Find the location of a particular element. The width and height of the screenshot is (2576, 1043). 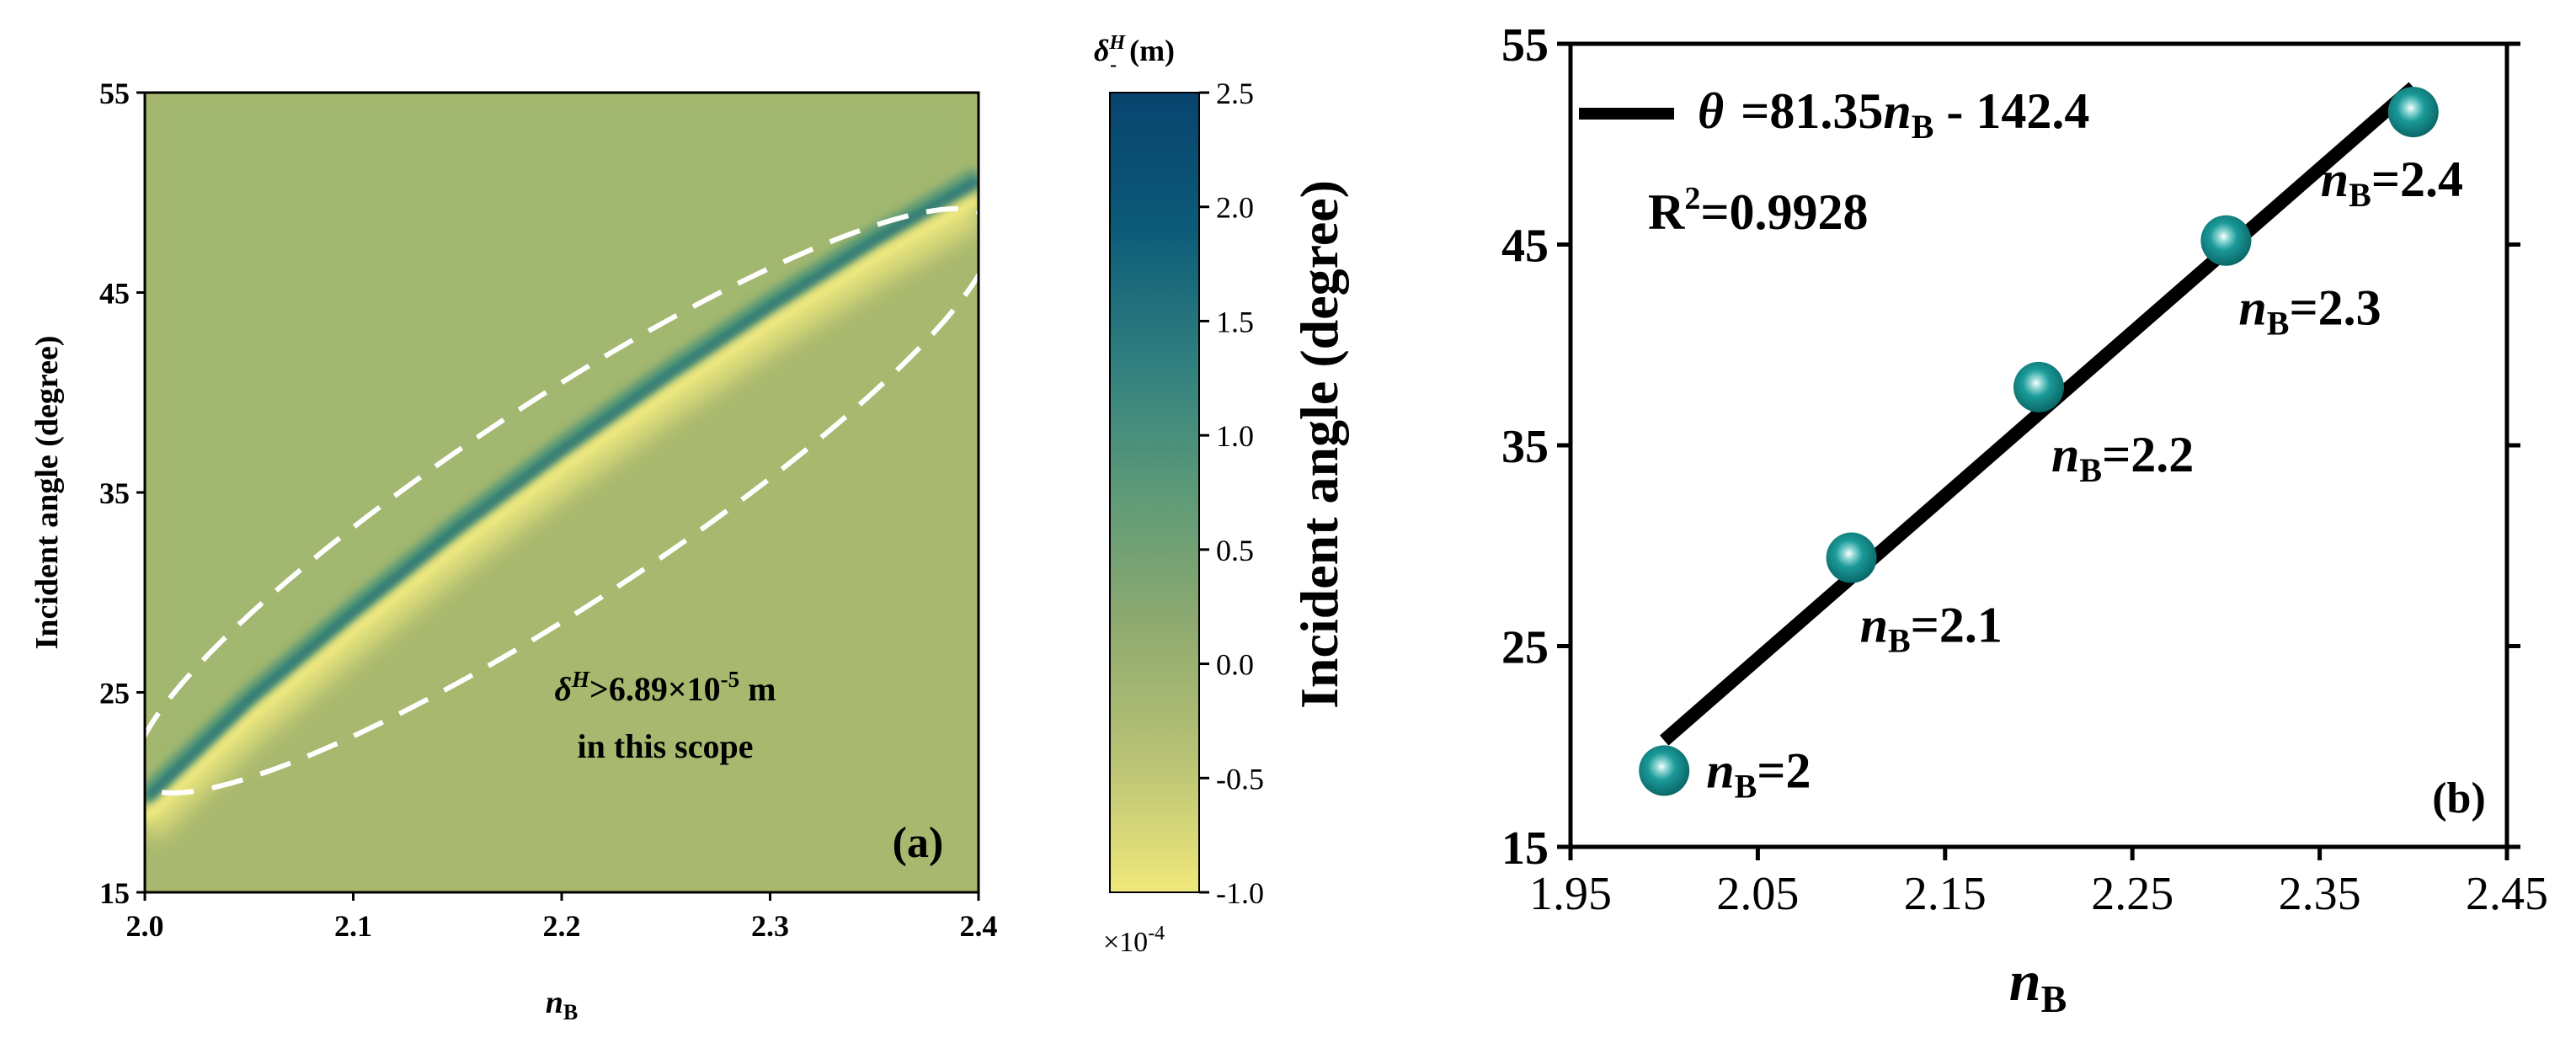

x-tick-label-b: 2.35 is located at coordinates (2320, 894).